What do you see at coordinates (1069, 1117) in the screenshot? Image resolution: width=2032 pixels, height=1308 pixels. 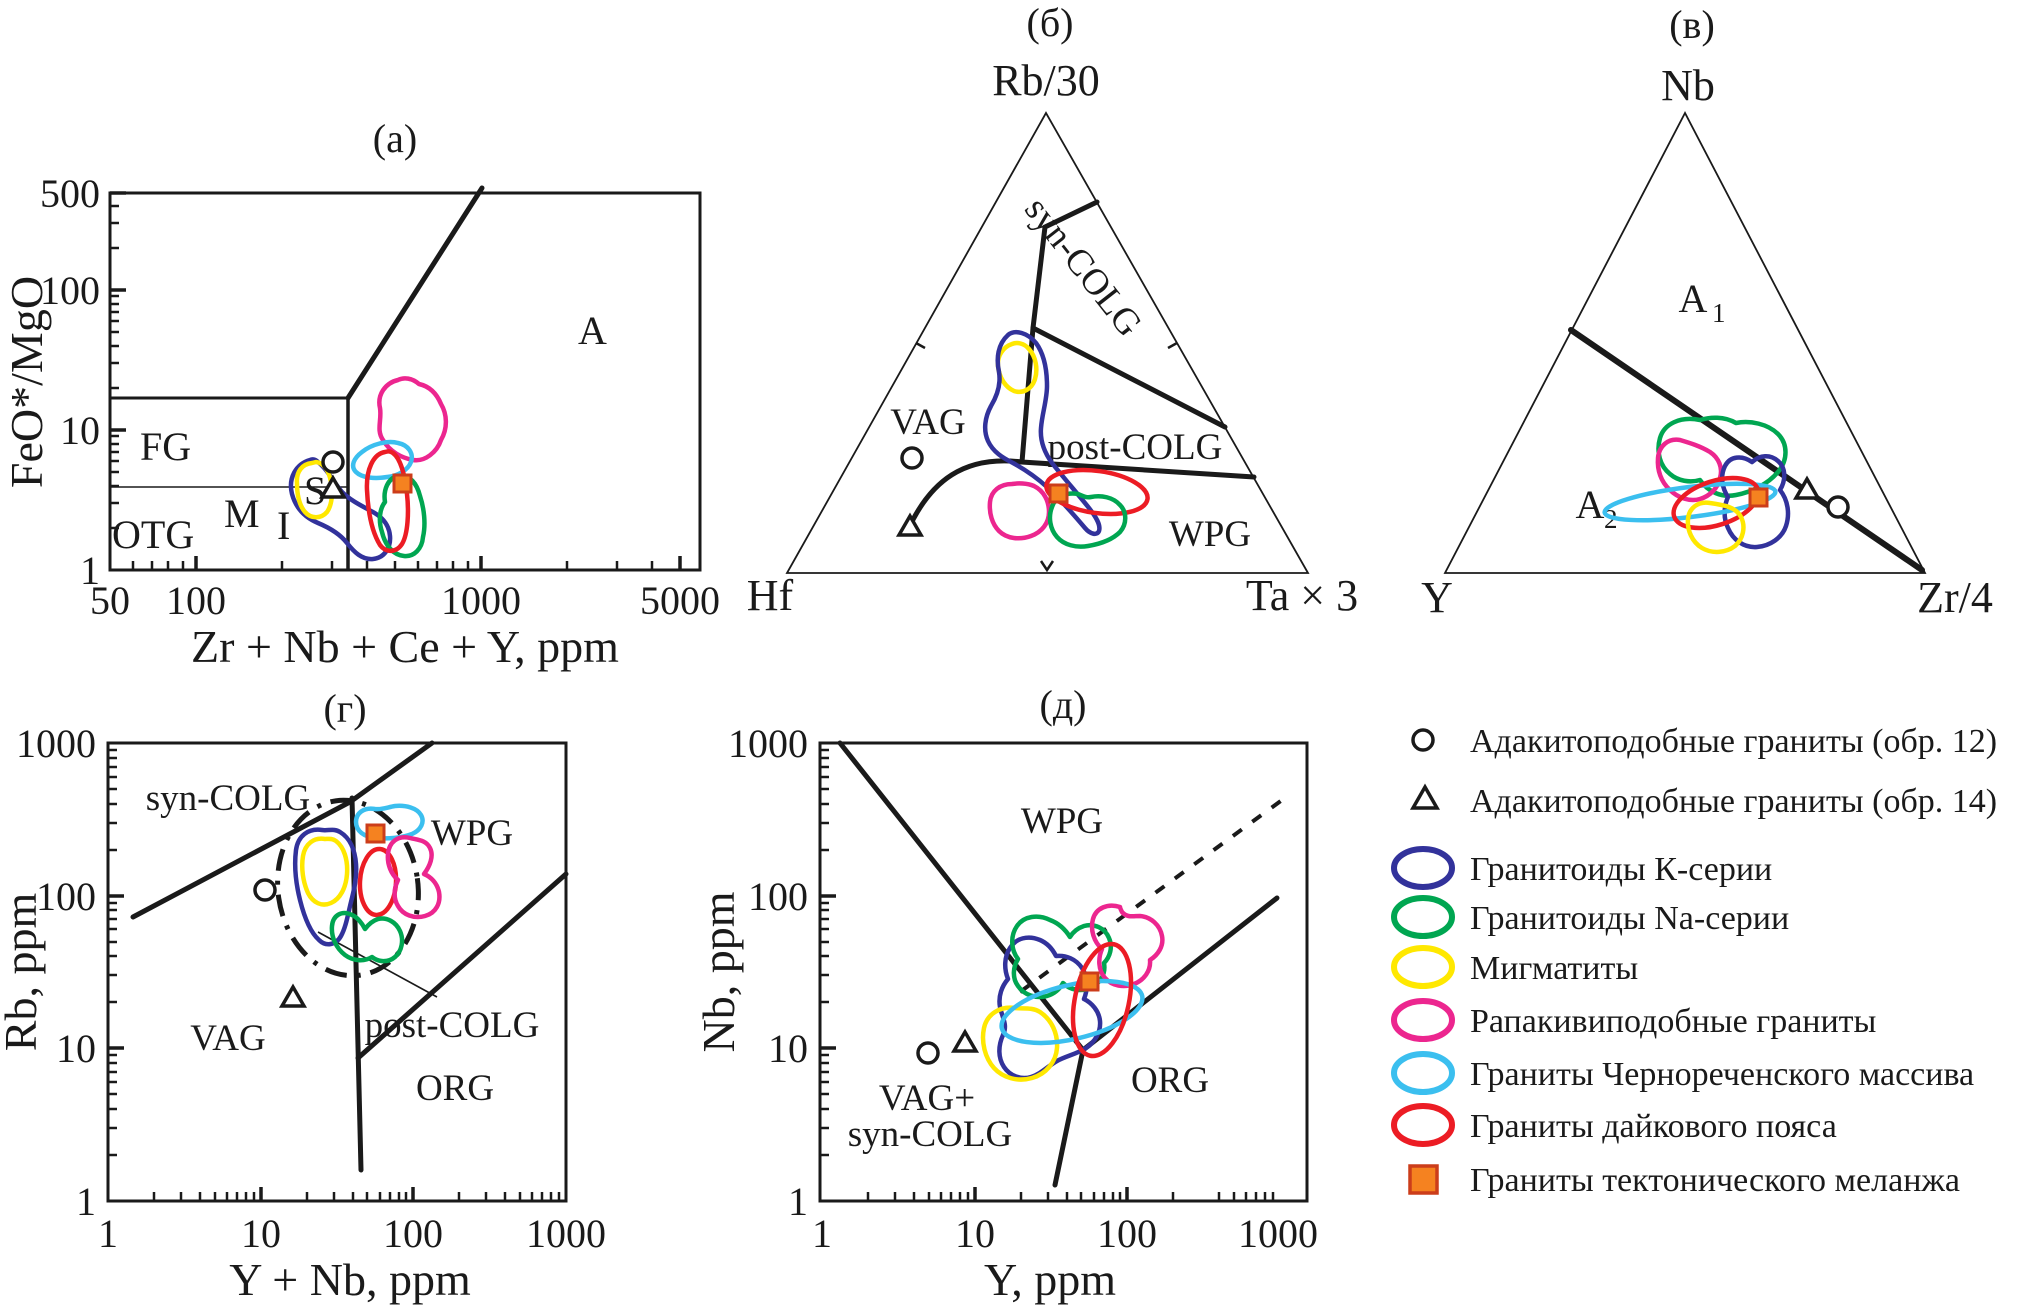 I see `panel-d-vag-org-boundary` at bounding box center [1069, 1117].